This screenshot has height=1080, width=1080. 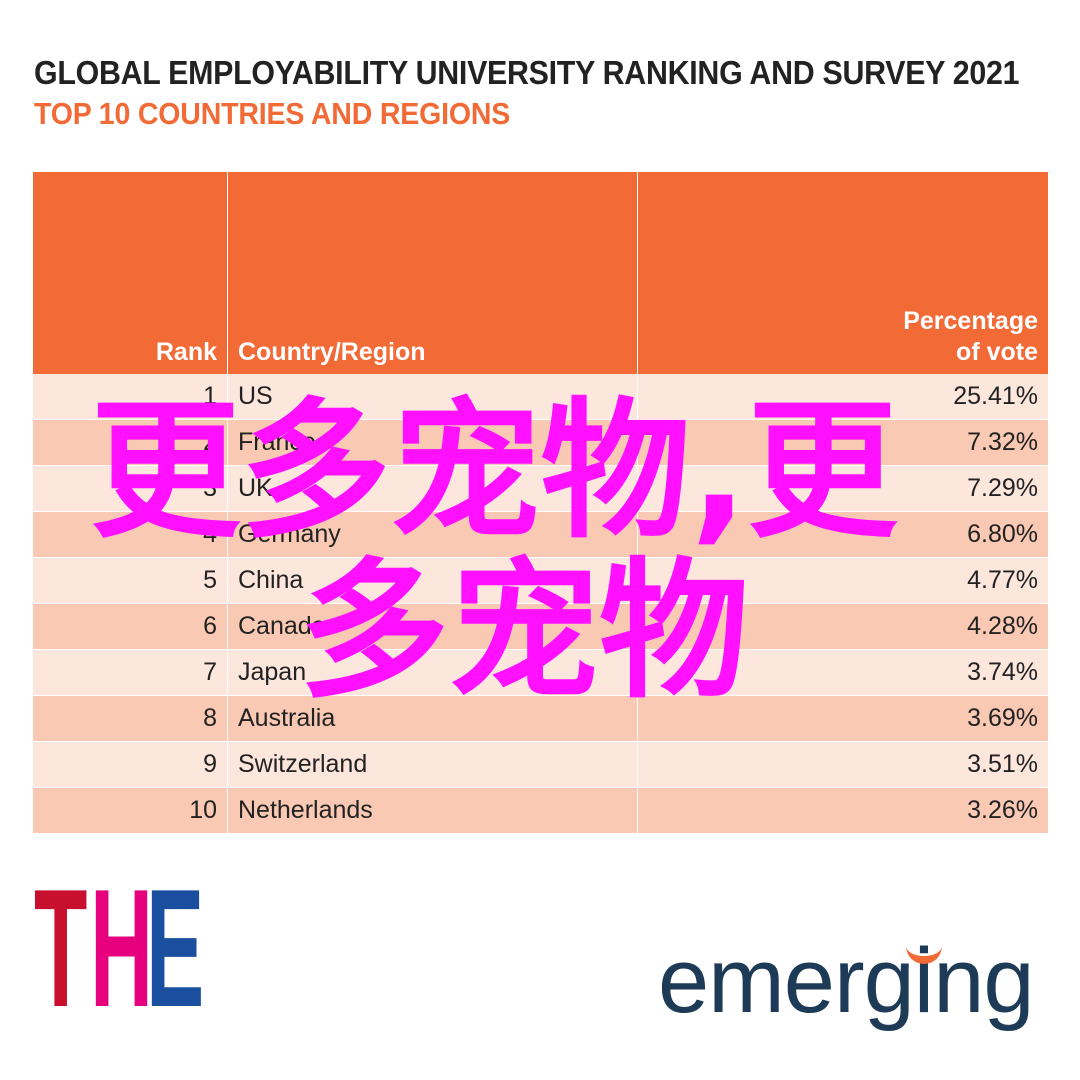 What do you see at coordinates (130, 488) in the screenshot?
I see `rank-cell: 3` at bounding box center [130, 488].